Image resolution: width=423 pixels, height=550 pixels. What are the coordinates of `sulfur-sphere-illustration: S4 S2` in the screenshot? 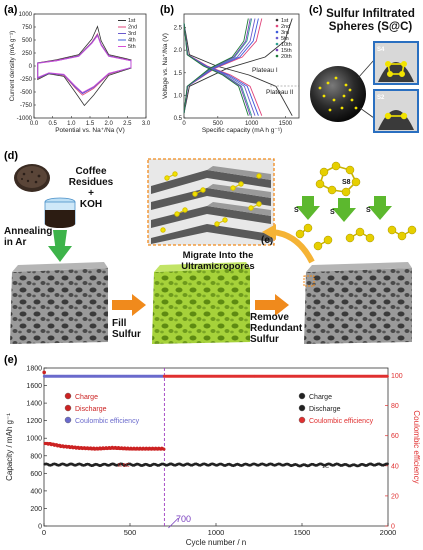 It's located at (364, 87).